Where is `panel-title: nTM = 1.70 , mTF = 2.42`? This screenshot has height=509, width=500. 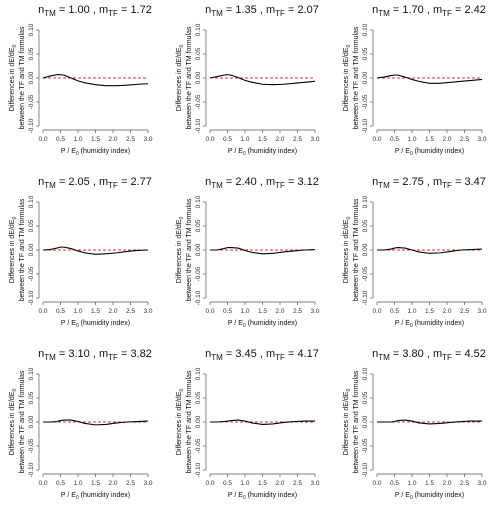
panel-title: nTM = 1.70 , mTF = 2.42 is located at coordinates (429, 11).